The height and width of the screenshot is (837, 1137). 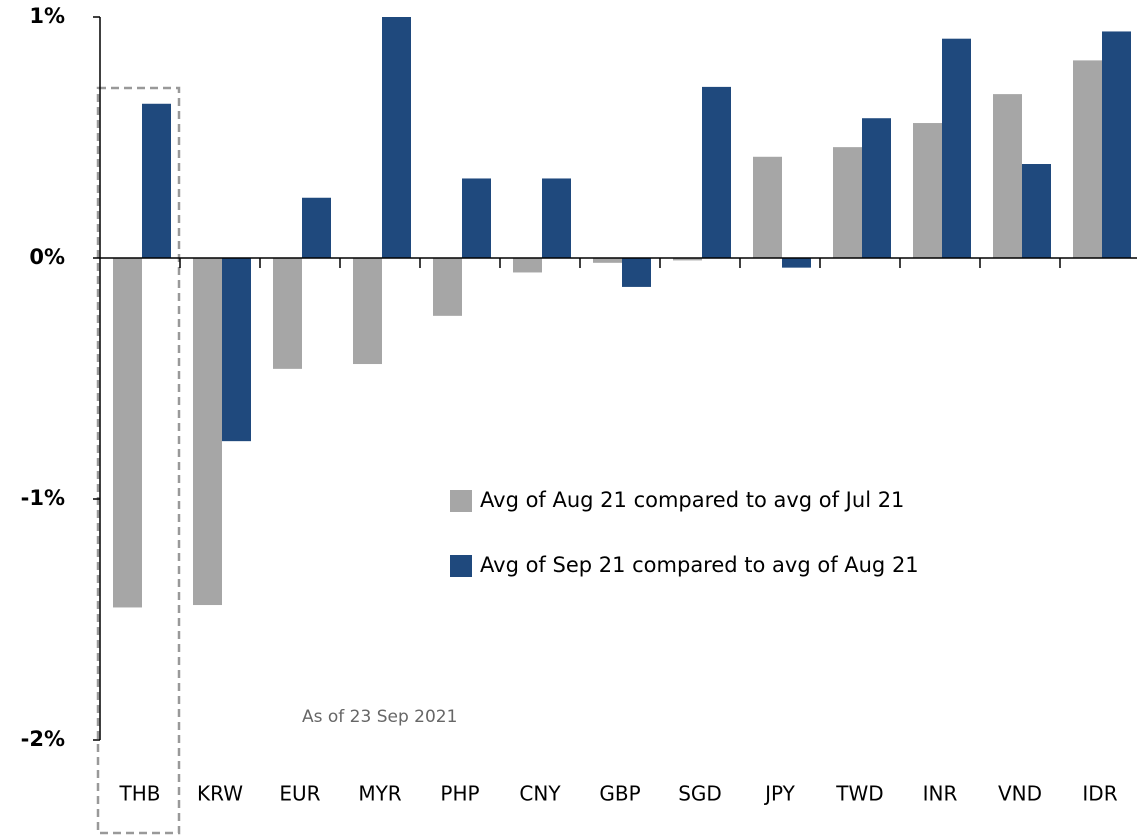 What do you see at coordinates (379, 794) in the screenshot?
I see `x-tick-label: MYR` at bounding box center [379, 794].